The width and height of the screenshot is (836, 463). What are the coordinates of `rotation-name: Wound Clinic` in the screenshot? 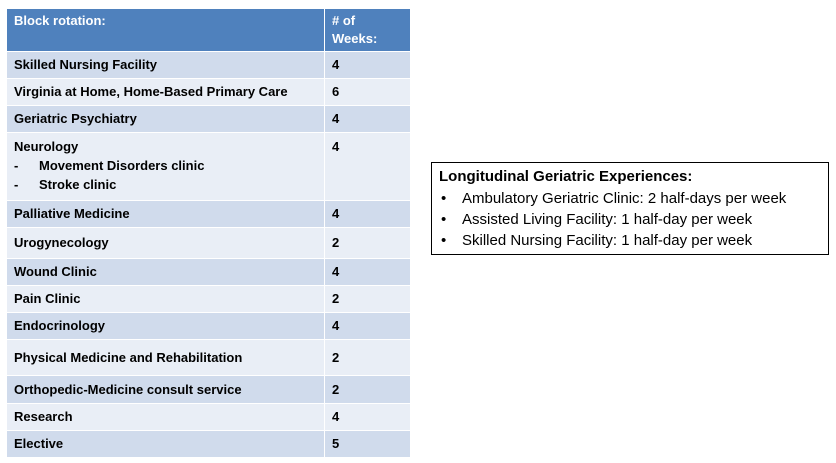 It's located at (165, 272).